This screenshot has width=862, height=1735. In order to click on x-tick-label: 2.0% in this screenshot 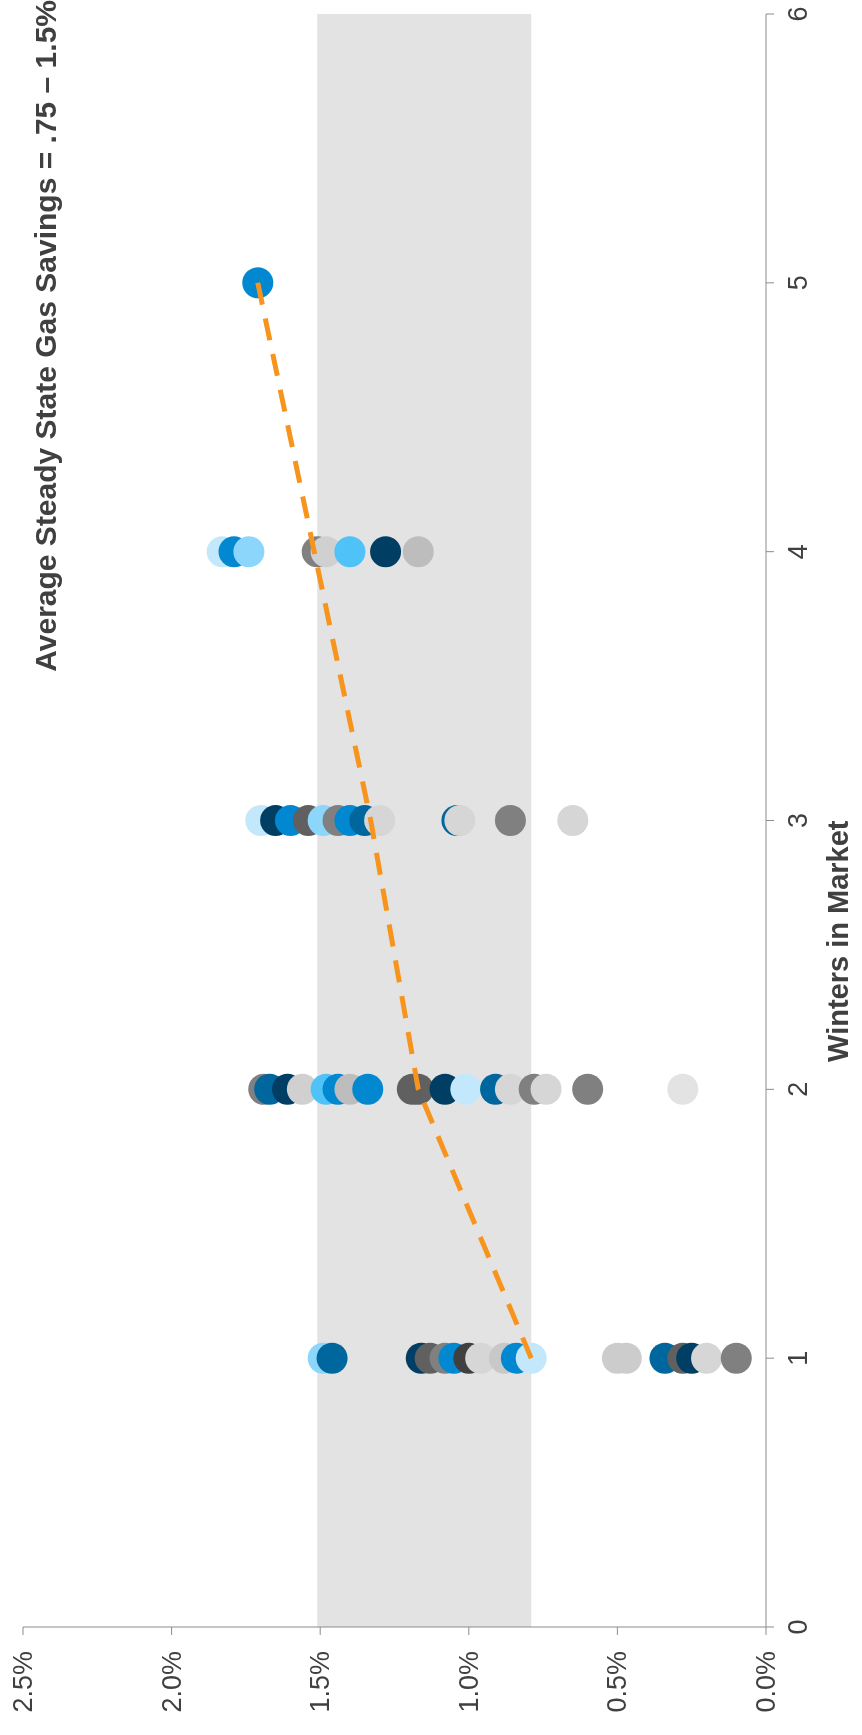, I will do `click(171, 1682)`.